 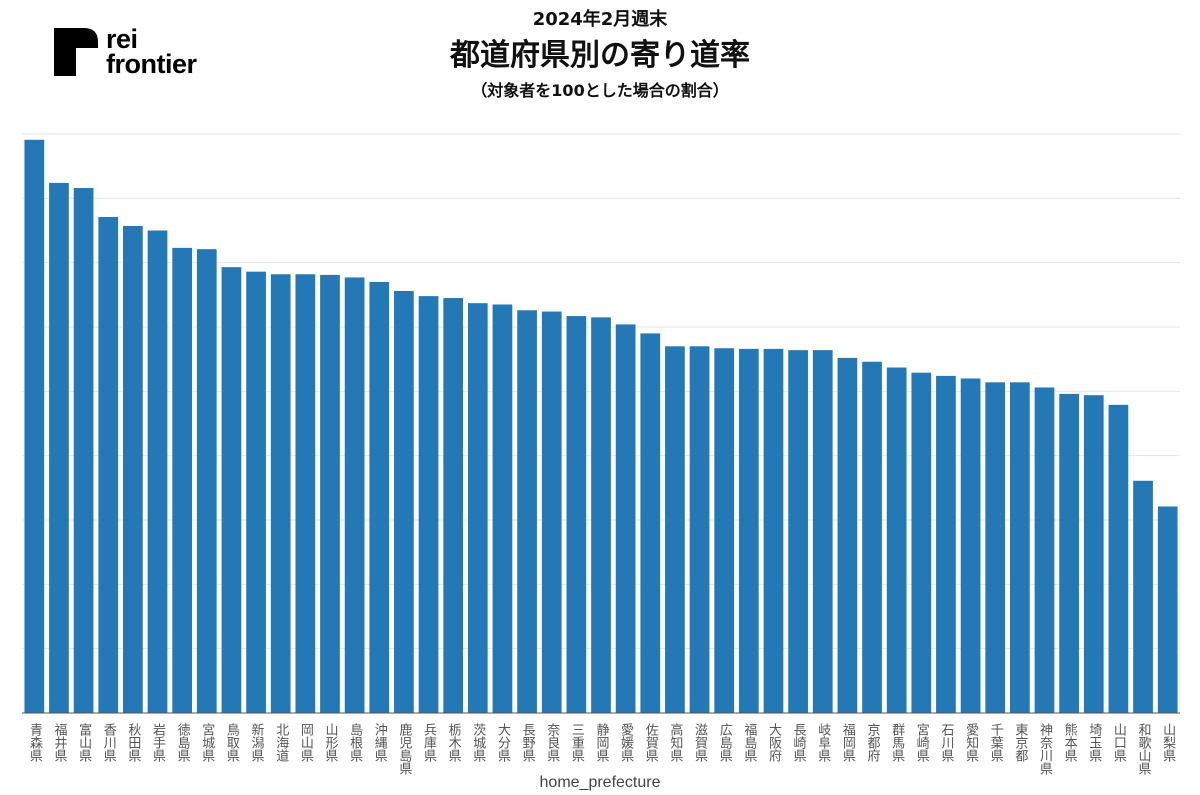 I want to click on rei-frontier-logo: rei frontier, so click(x=125, y=51).